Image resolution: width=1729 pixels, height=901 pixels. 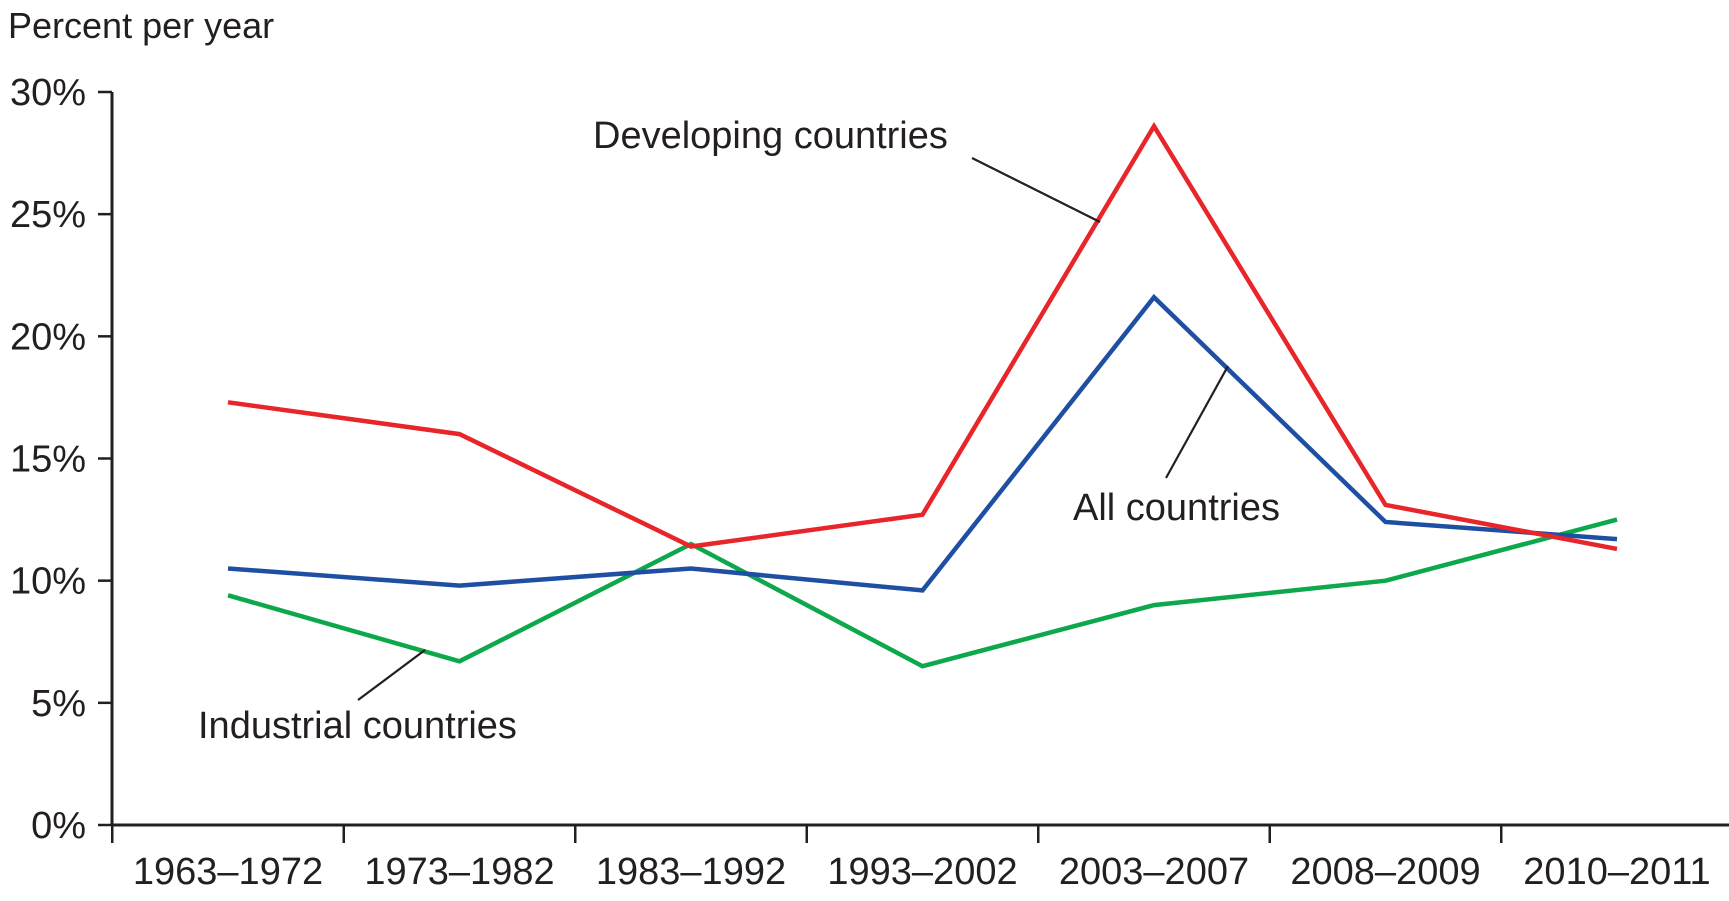 What do you see at coordinates (1176, 508) in the screenshot?
I see `annotation-all-countries: All countries` at bounding box center [1176, 508].